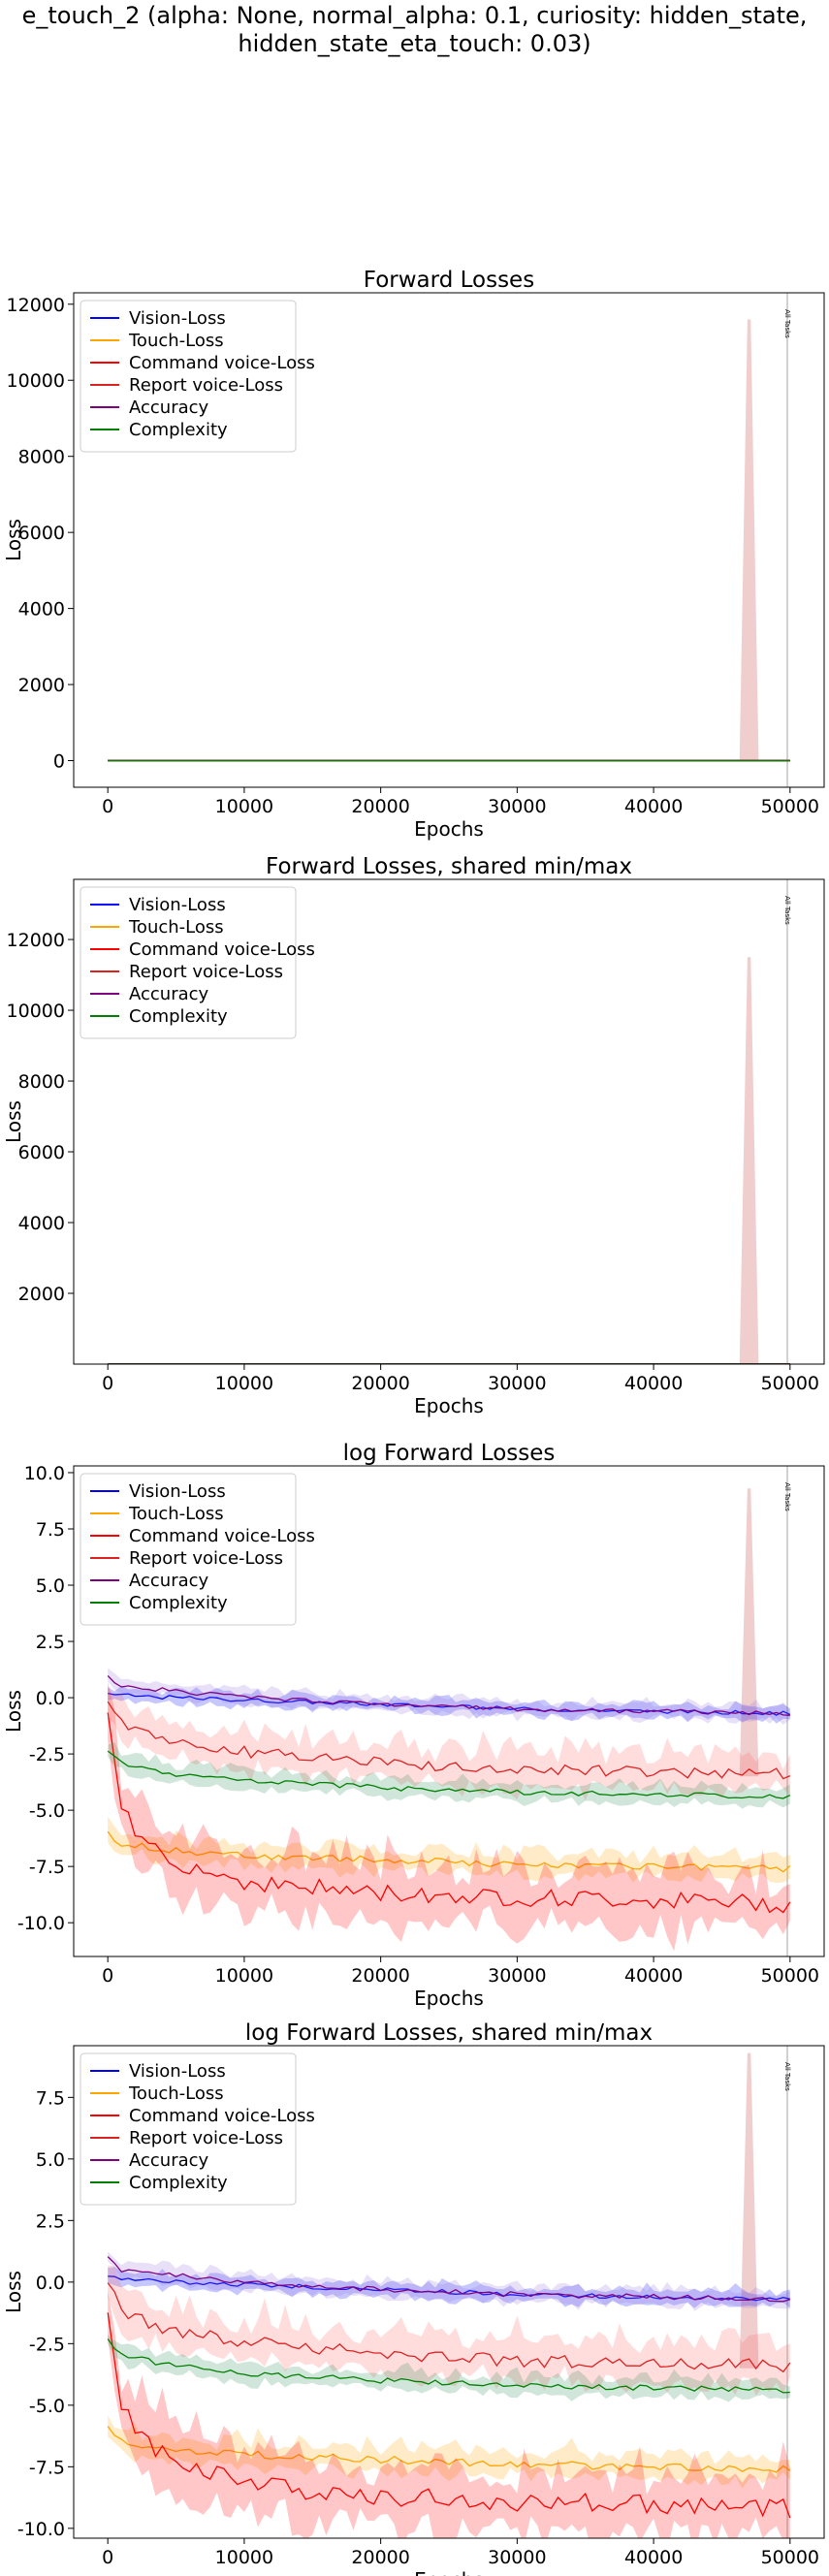  I want to click on y-tick-label: 7.5, so click(50, 1530).